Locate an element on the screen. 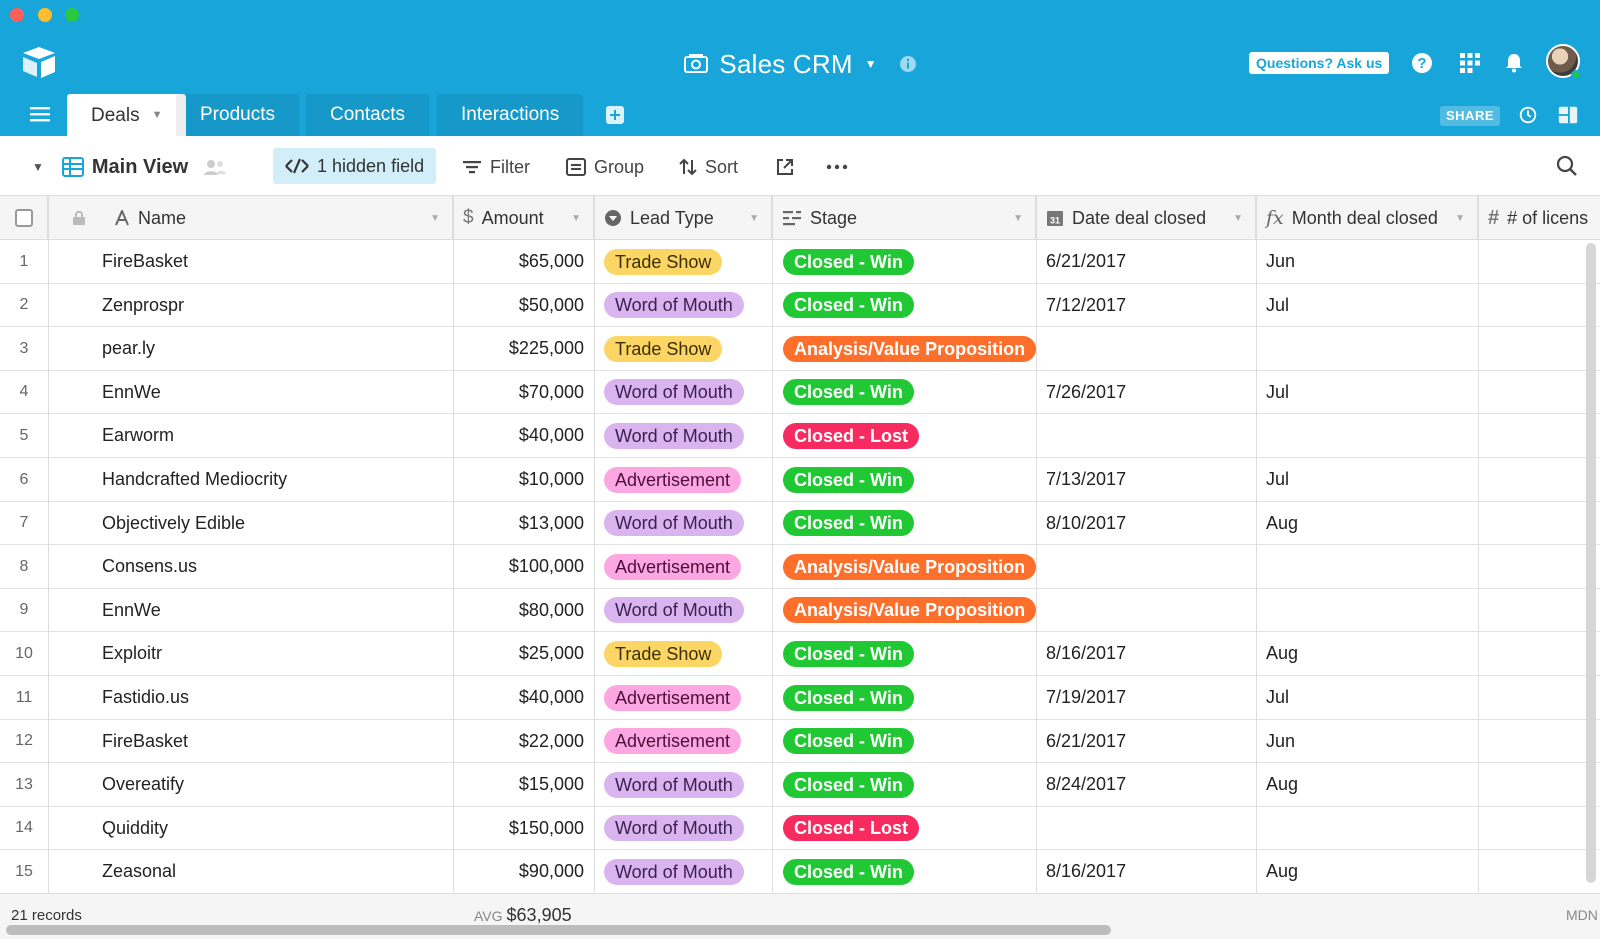  amount-cell: $150,000 is located at coordinates (546, 827).